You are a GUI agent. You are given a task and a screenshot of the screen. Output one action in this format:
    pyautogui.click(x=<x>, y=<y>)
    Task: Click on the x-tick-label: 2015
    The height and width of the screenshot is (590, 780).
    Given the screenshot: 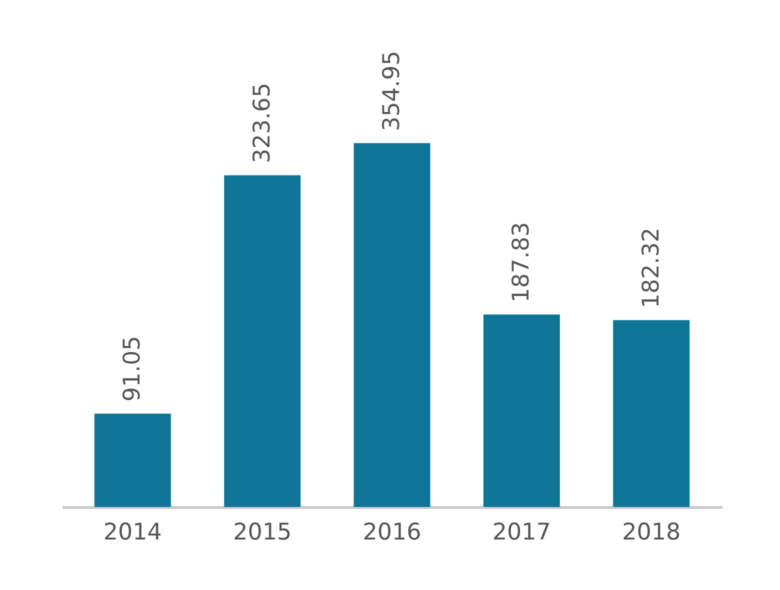 What is the action you would take?
    pyautogui.click(x=262, y=533)
    